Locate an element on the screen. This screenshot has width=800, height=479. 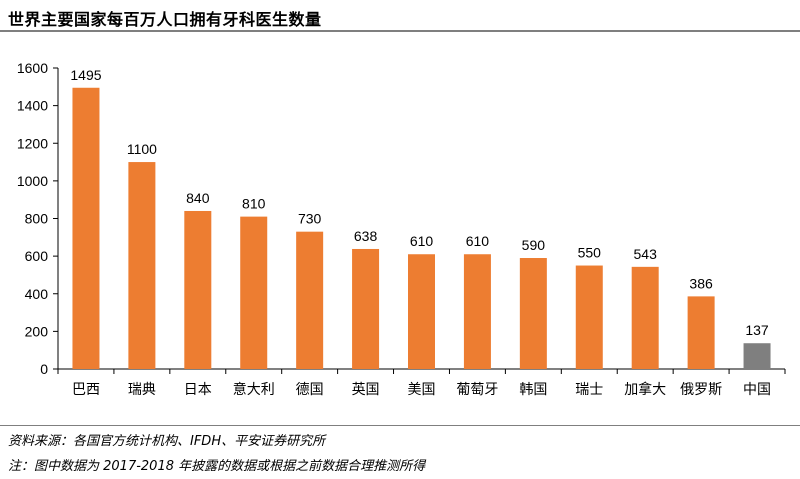
x-tick-label: 美国 is located at coordinates (422, 390).